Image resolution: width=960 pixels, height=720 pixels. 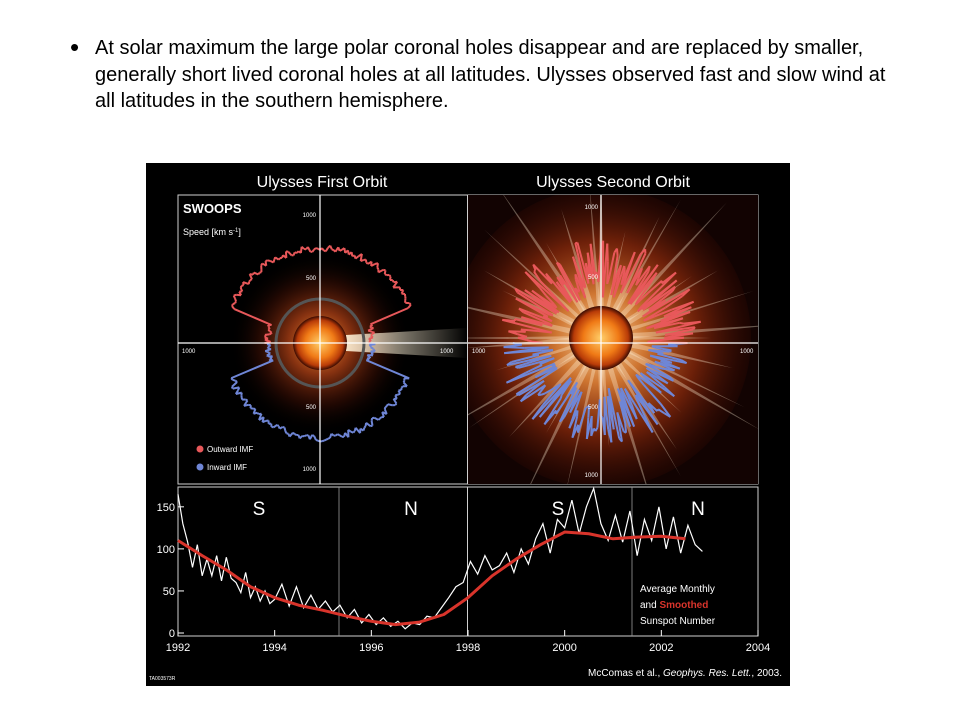 What do you see at coordinates (172, 634) in the screenshot?
I see `y-tick-label: 0` at bounding box center [172, 634].